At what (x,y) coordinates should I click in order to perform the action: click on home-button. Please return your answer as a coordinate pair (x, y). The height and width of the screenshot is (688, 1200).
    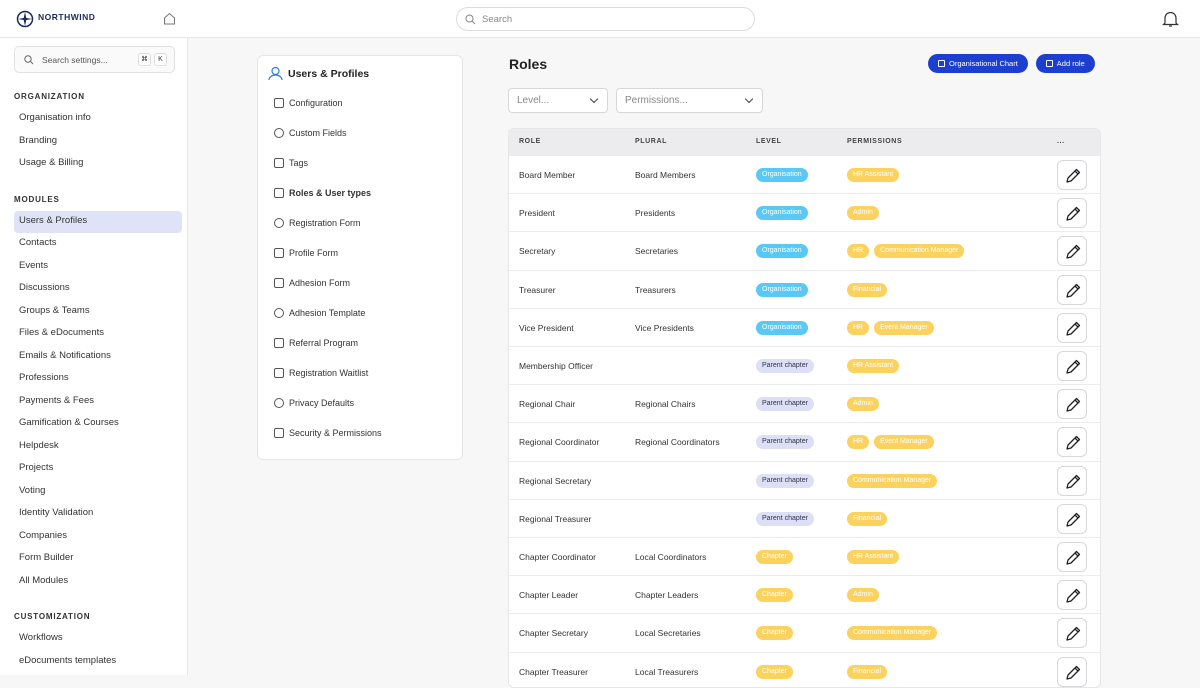
    Looking at the image, I should click on (169, 18).